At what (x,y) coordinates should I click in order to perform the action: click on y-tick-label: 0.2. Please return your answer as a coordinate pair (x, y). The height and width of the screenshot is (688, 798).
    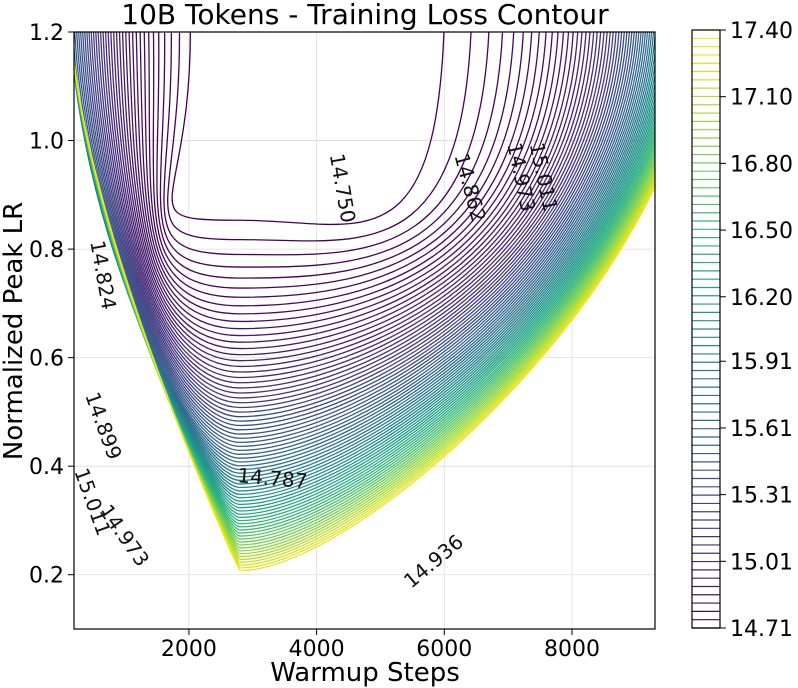
    Looking at the image, I should click on (46, 576).